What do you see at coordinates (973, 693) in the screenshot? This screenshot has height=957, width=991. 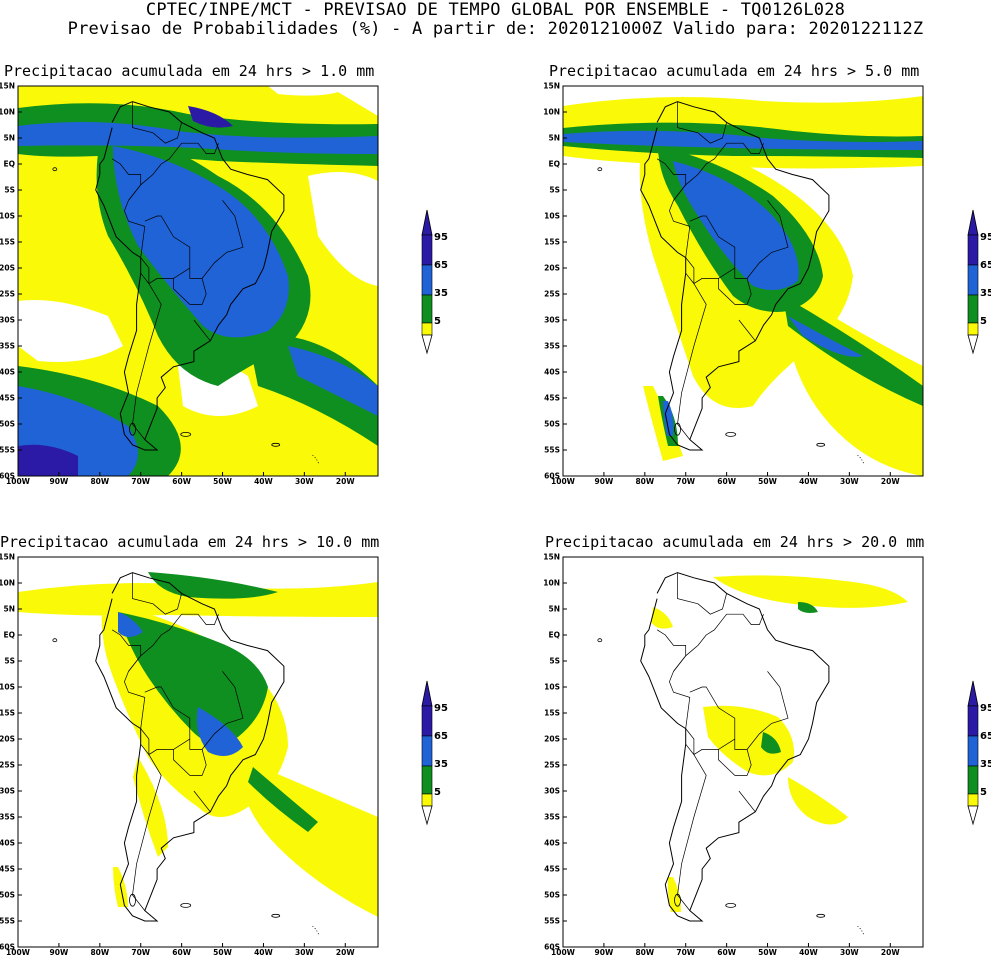 I see `colorbar-top-arrow` at bounding box center [973, 693].